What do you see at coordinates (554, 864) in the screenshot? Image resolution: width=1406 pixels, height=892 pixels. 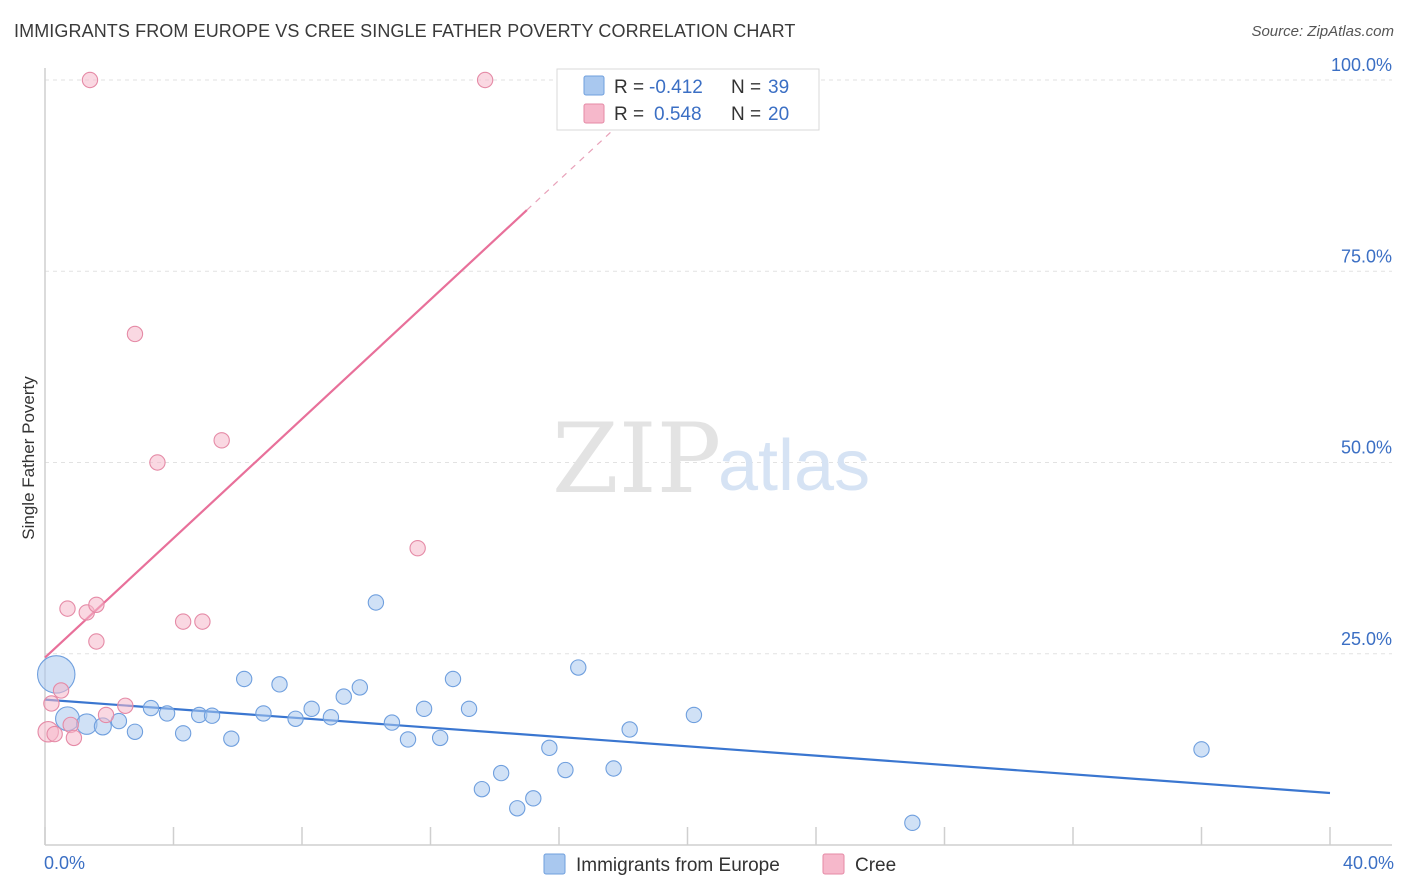 I see `bottom-legend-swatch-europe` at bounding box center [554, 864].